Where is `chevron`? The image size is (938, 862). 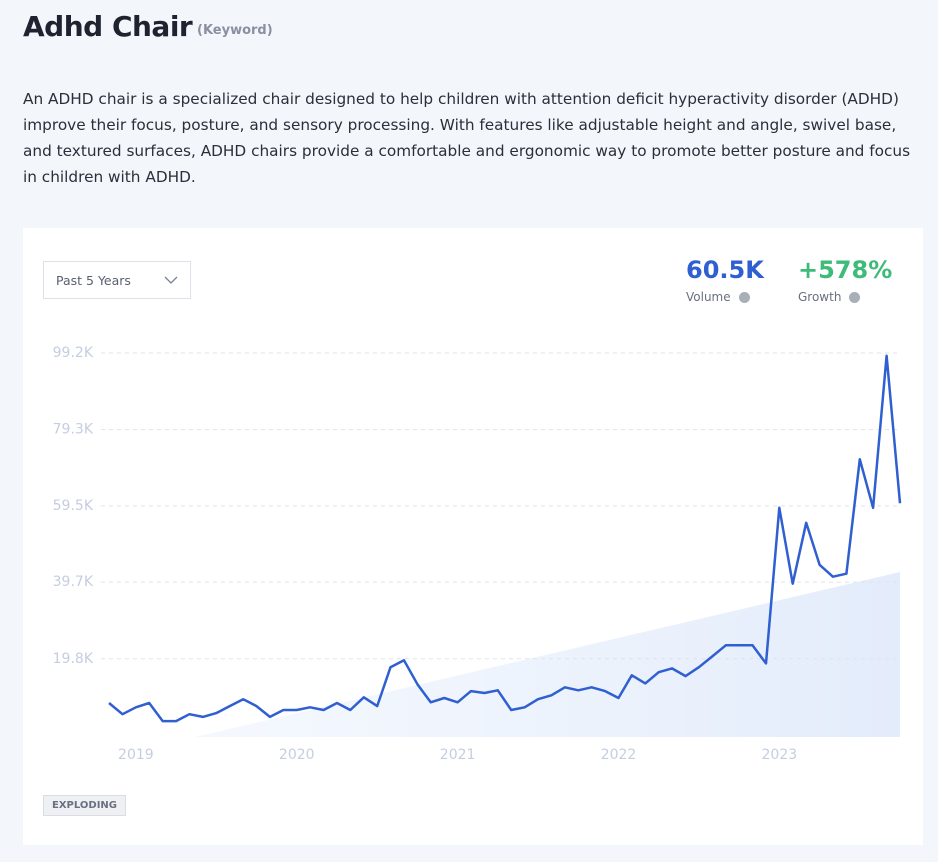 chevron is located at coordinates (171, 280).